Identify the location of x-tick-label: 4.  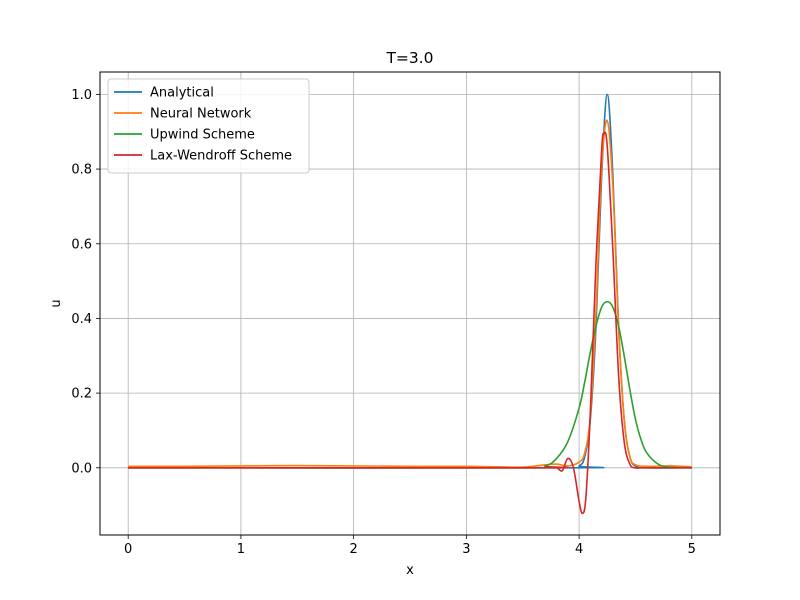
(579, 549).